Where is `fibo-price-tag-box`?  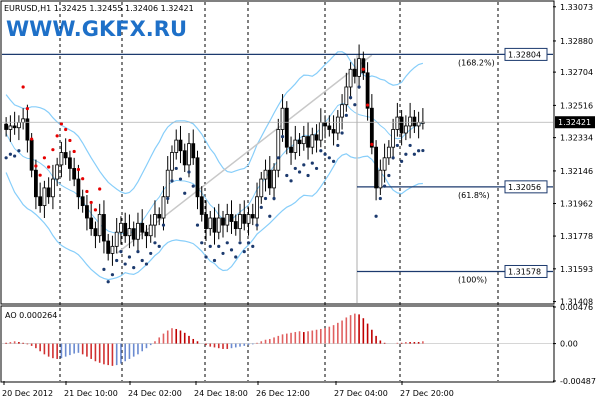 fibo-price-tag-box is located at coordinates (526, 271).